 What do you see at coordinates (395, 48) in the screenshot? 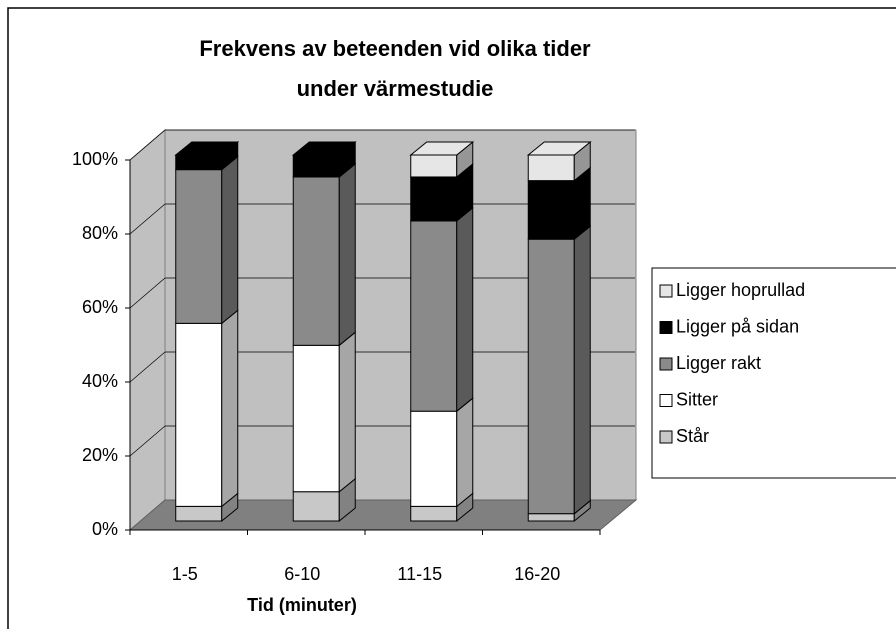
I see `chart-title: Frekvens av beteenden vid olika tider` at bounding box center [395, 48].